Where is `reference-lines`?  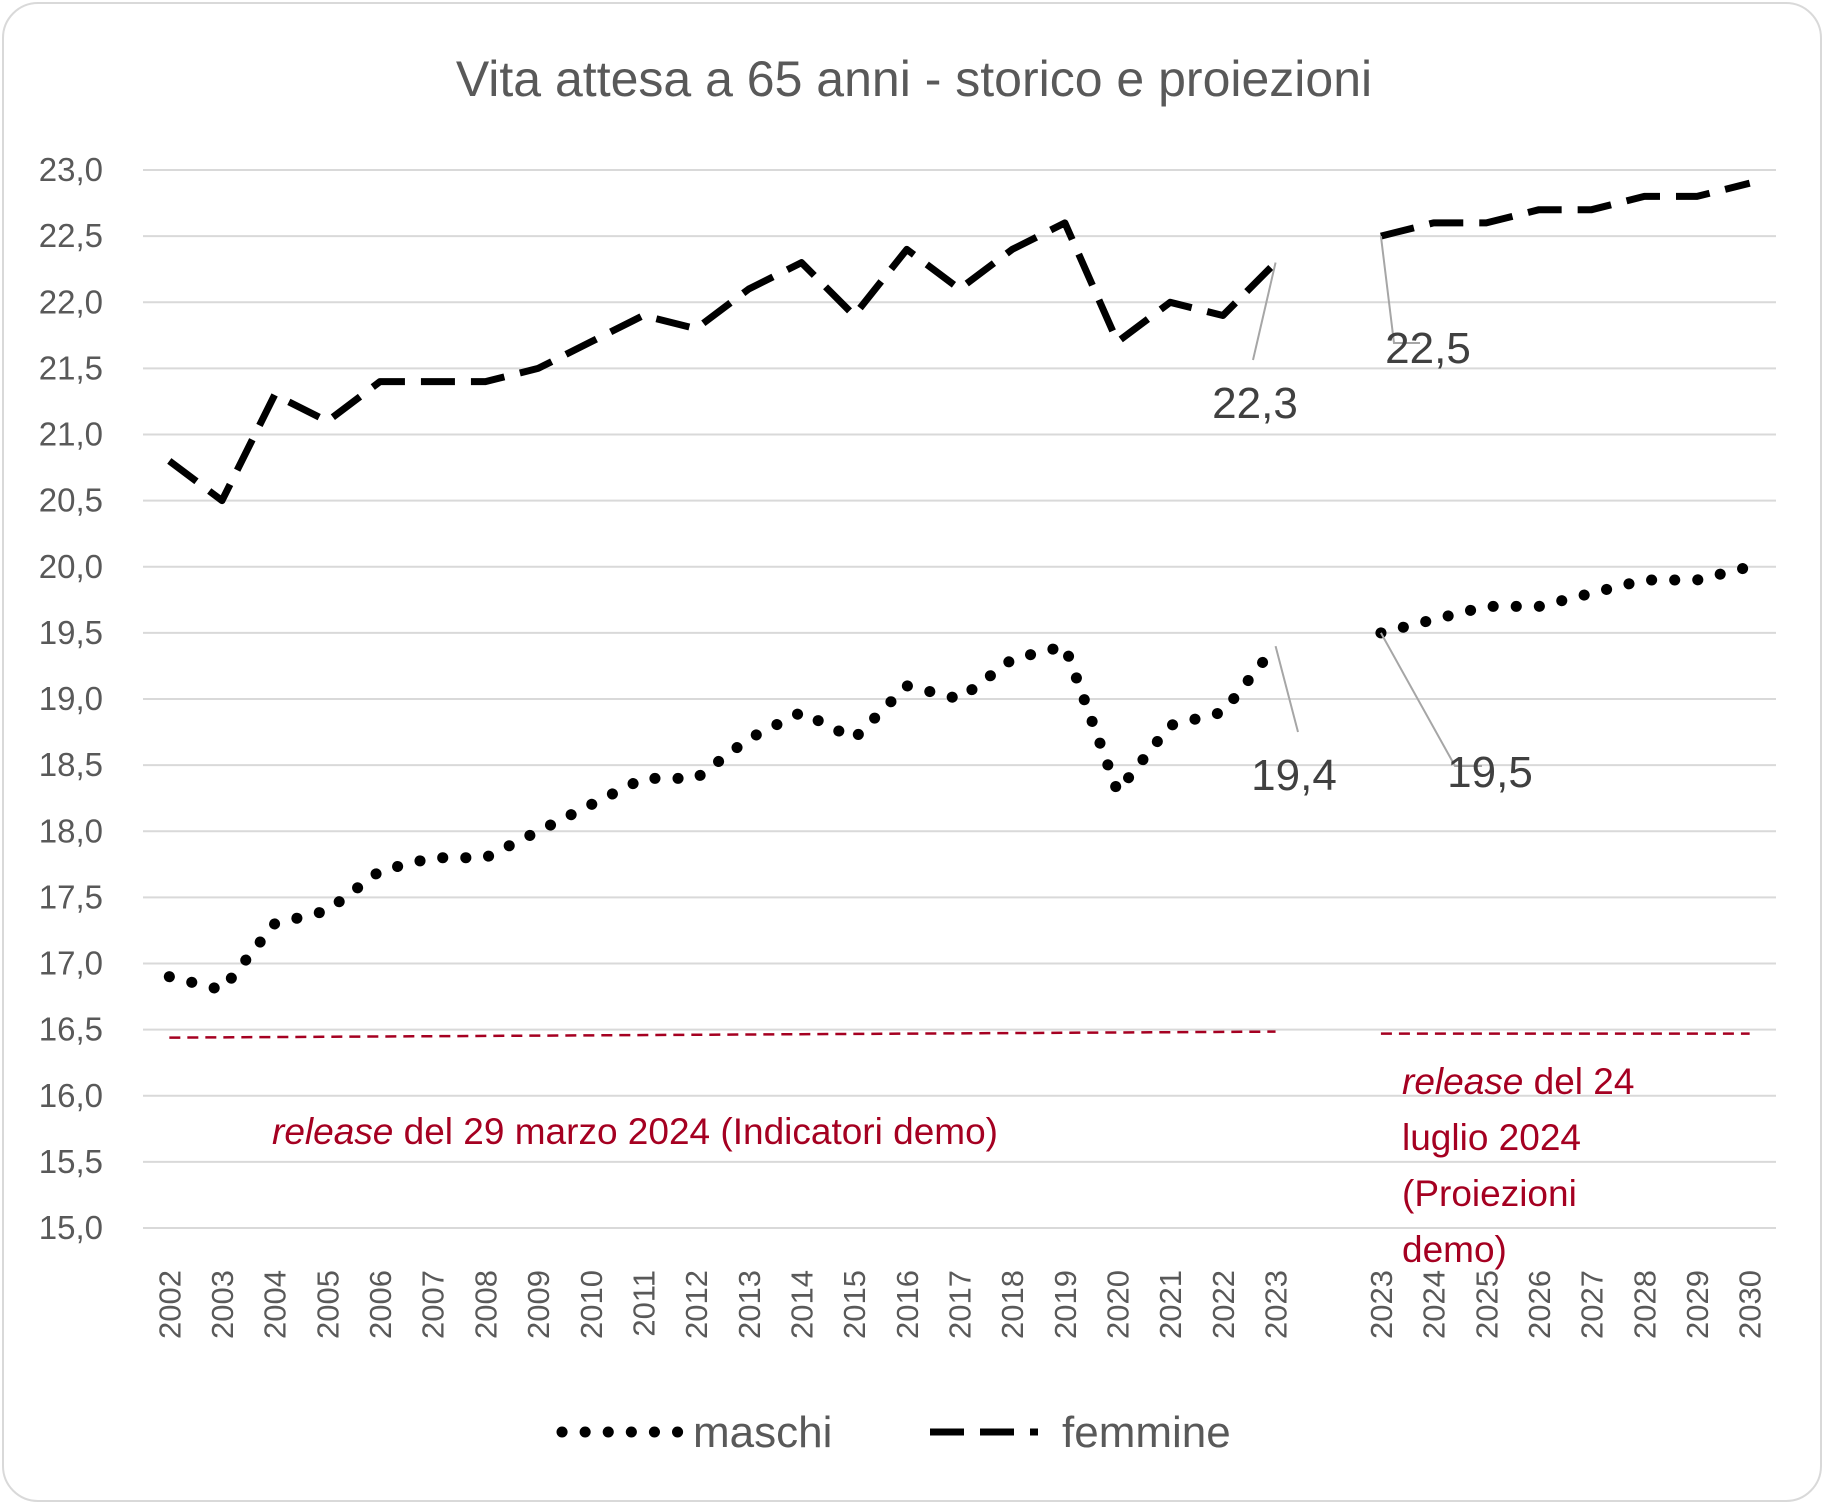
reference-lines is located at coordinates (959, 1034).